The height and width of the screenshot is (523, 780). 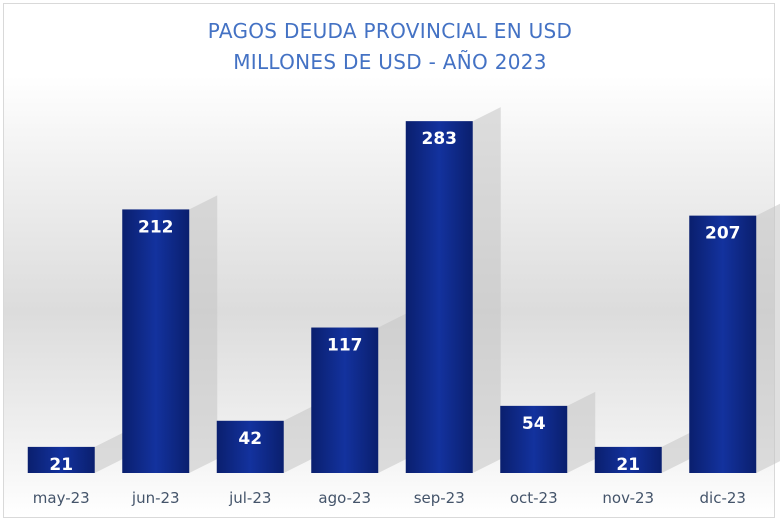 I want to click on data-label-ago-23: 117, so click(x=345, y=346).